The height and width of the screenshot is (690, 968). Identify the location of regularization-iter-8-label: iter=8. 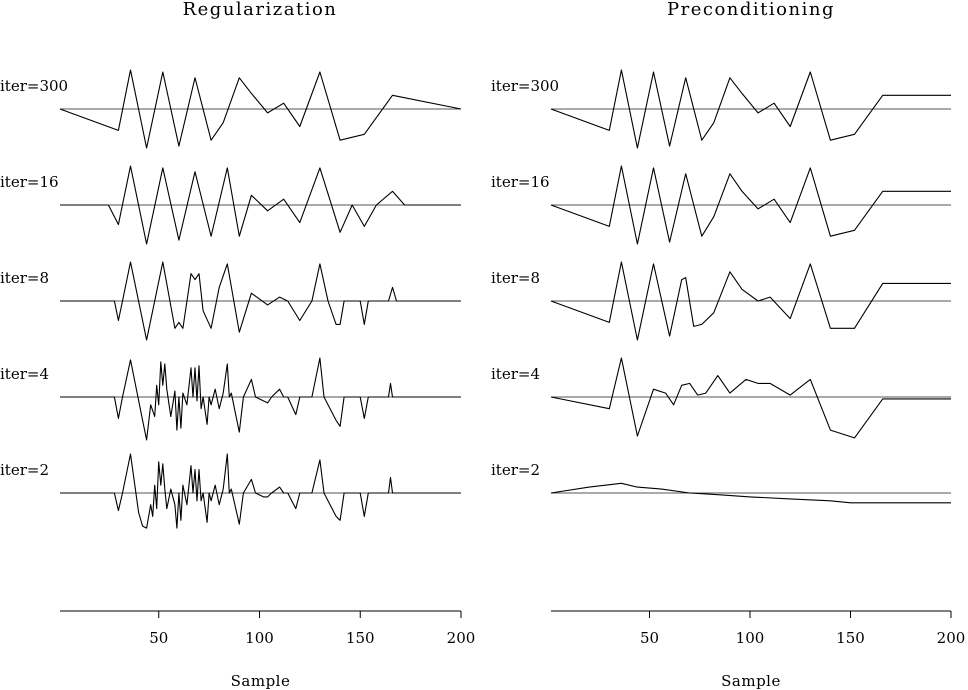
(24, 278).